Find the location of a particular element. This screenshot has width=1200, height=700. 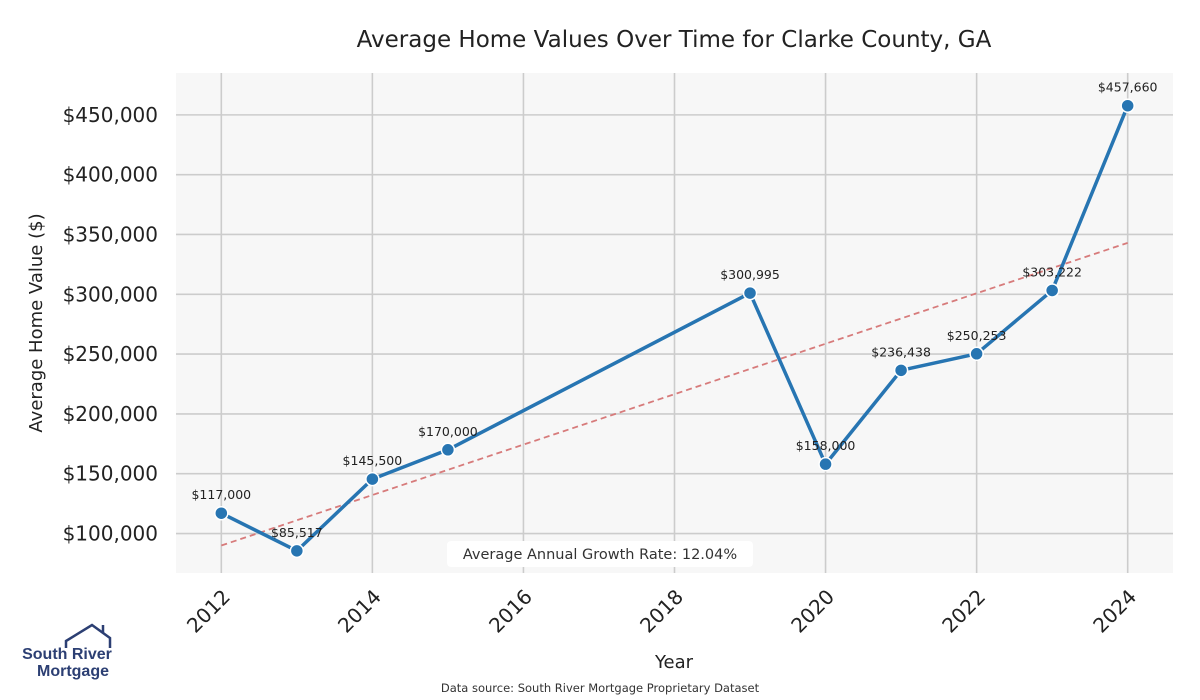

data-label: $117,000 is located at coordinates (221, 494).